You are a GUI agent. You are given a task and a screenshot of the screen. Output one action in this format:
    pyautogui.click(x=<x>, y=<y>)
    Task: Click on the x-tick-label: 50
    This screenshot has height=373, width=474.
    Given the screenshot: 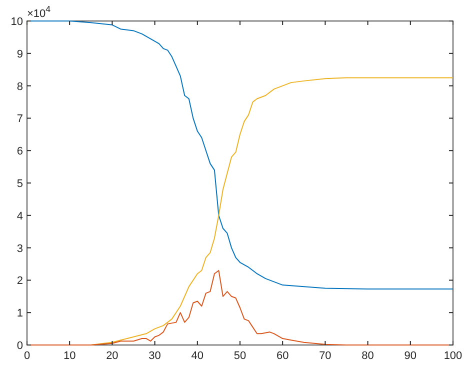 What is the action you would take?
    pyautogui.click(x=240, y=356)
    